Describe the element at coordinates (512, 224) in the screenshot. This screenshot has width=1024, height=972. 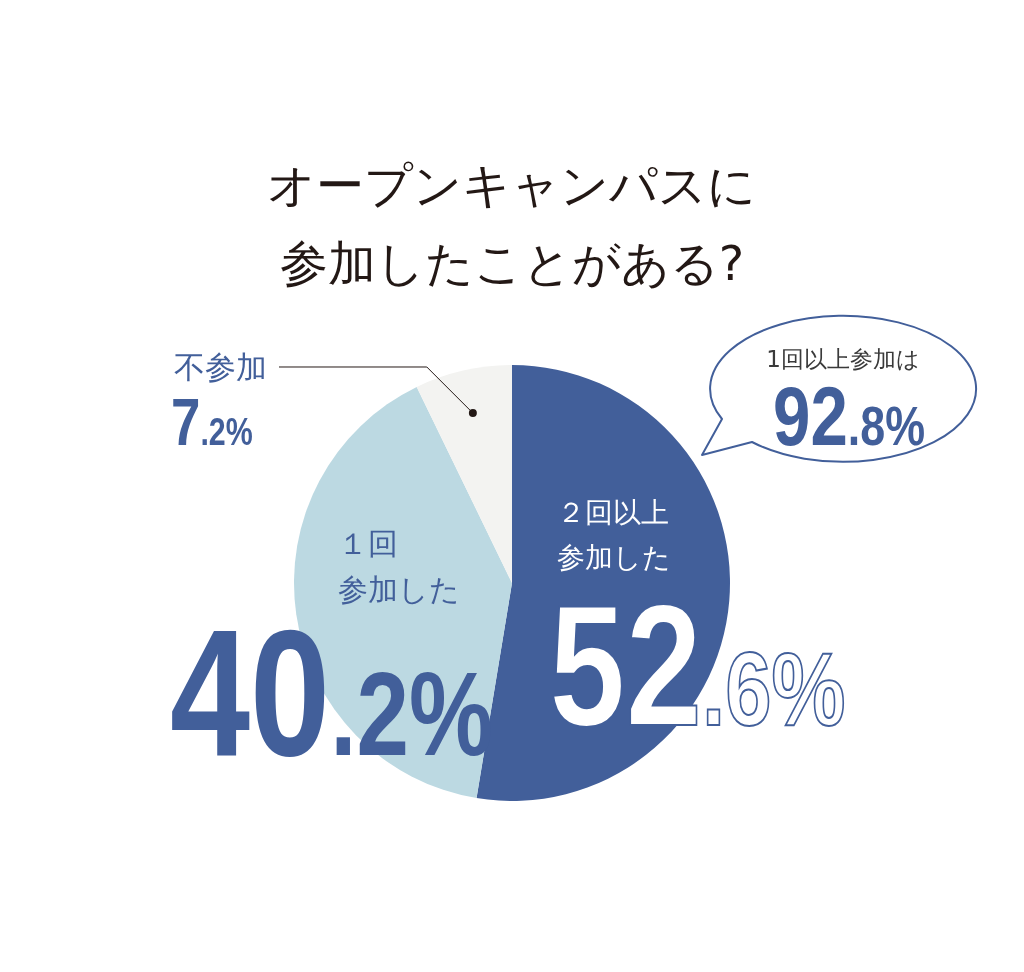
I see `chart-title: オープンキャンパスに参加したことがある?` at that location.